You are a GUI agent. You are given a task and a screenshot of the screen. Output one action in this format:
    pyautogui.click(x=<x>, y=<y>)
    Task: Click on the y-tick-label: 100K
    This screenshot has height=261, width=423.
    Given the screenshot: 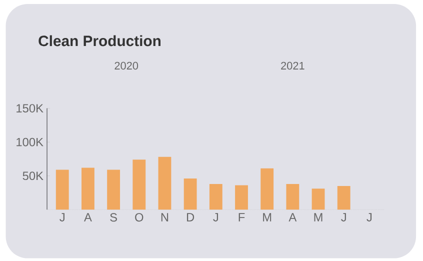 What is the action you would take?
    pyautogui.click(x=30, y=142)
    